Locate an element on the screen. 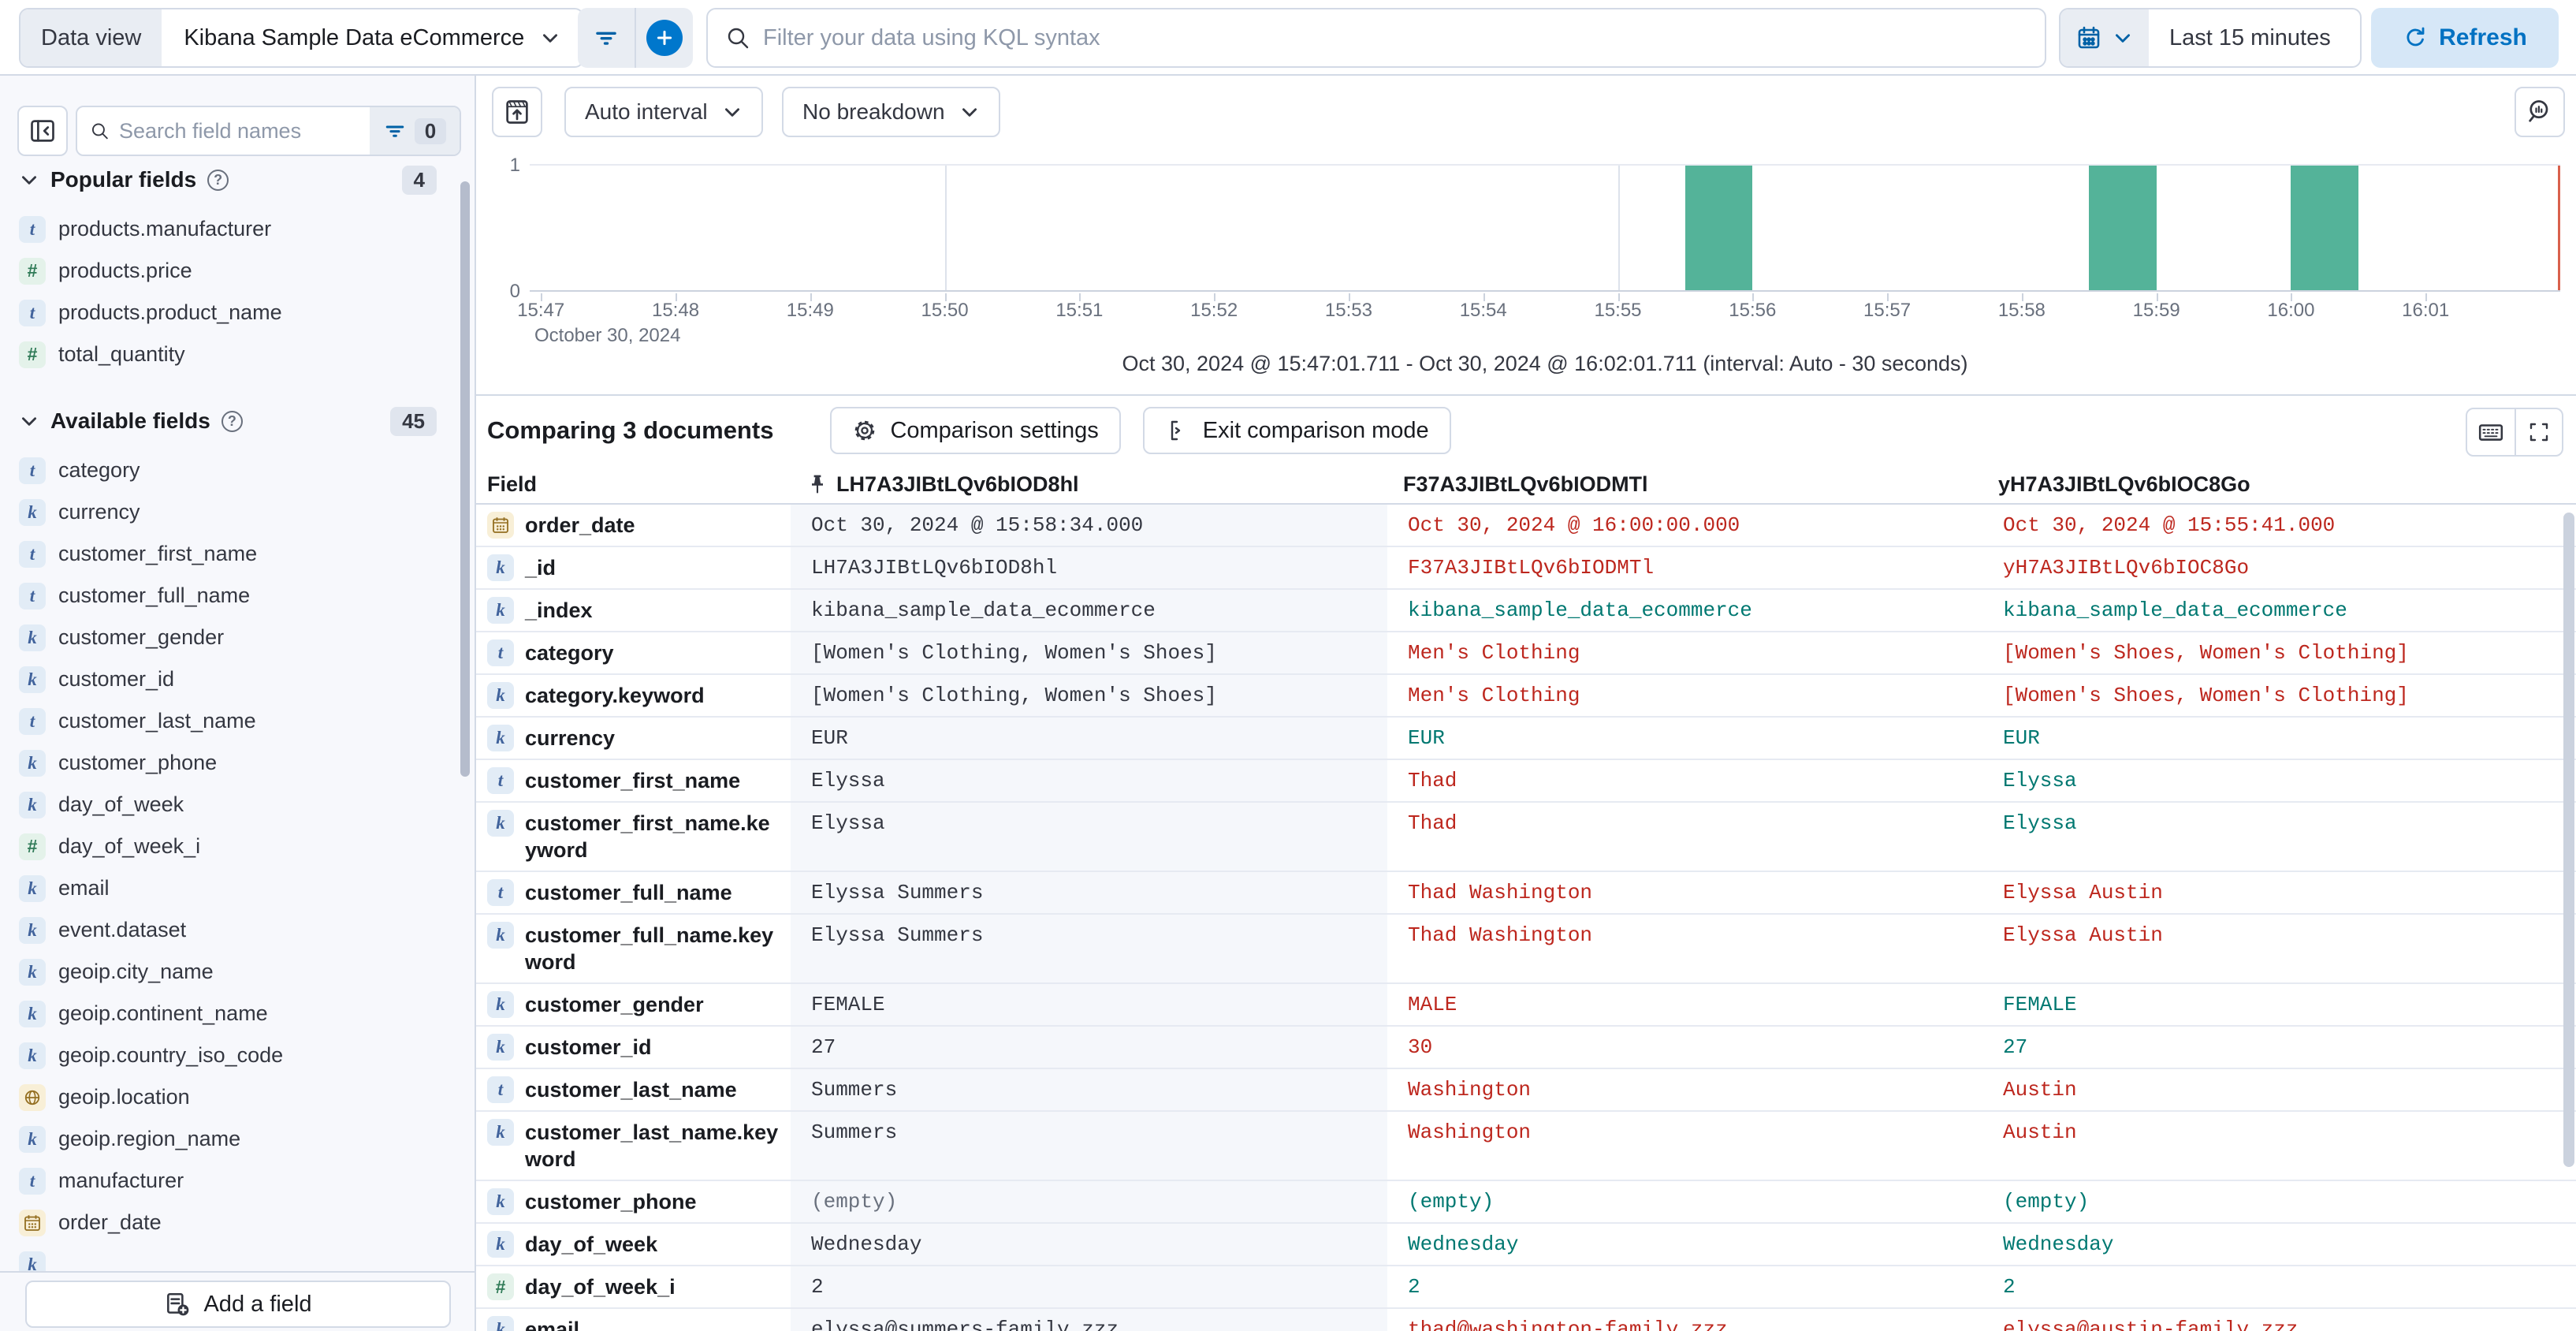 Image resolution: width=2576 pixels, height=1331 pixels. search-icon is located at coordinates (738, 38).